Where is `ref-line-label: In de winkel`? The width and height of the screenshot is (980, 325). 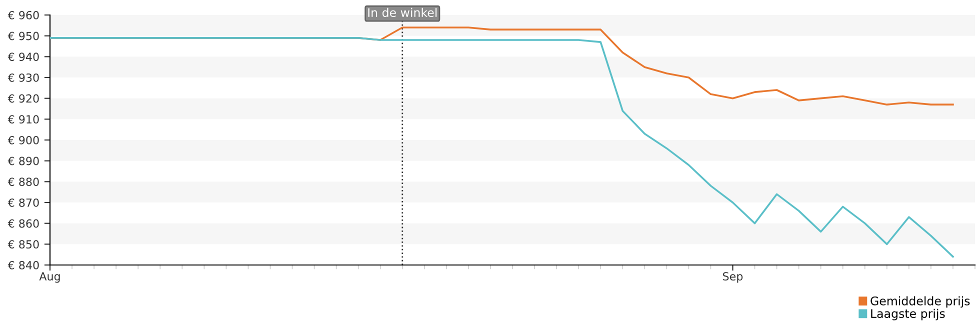
ref-line-label: In de winkel is located at coordinates (402, 13).